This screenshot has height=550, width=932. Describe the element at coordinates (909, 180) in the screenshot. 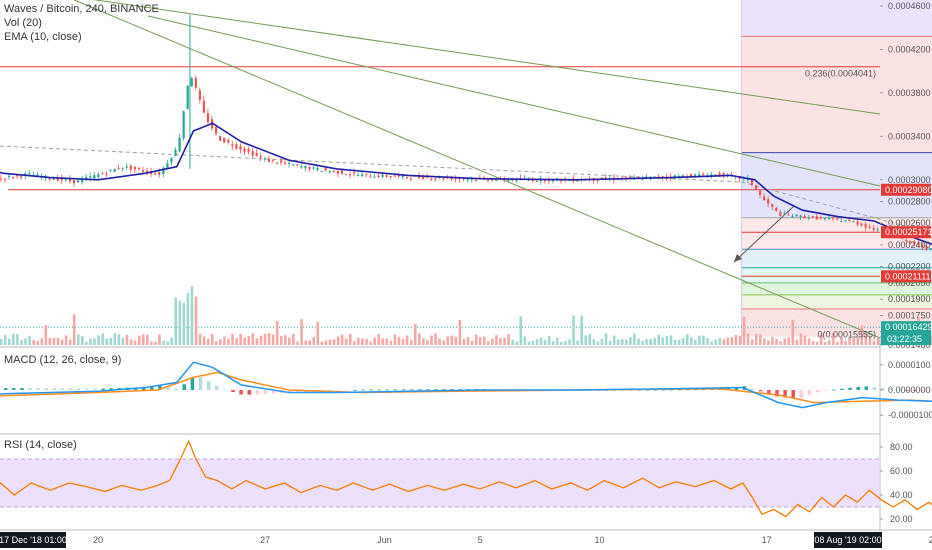

I see `price-tick-label: 0.0003000` at that location.